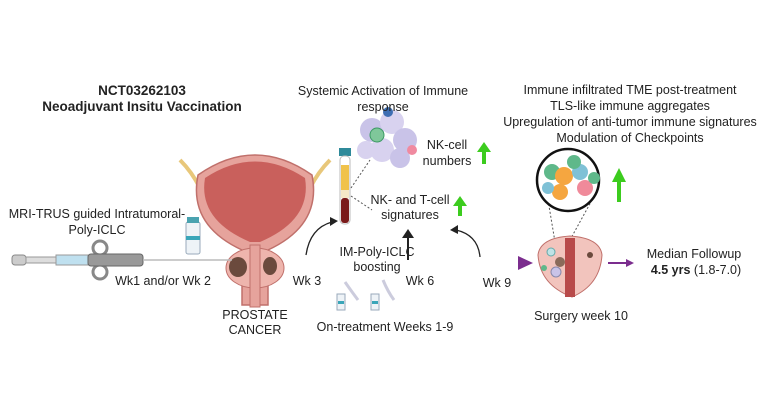  I want to click on up-arrow-tme-icon, so click(619, 185).